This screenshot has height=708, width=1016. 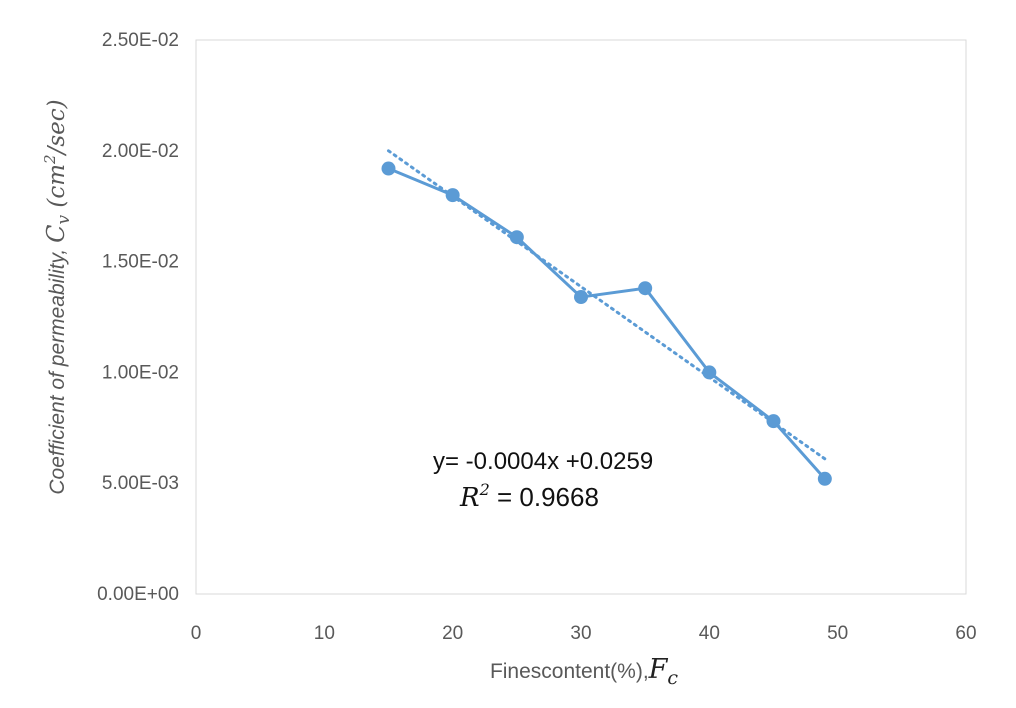 I want to click on x-tick-label: 50, so click(x=837, y=633).